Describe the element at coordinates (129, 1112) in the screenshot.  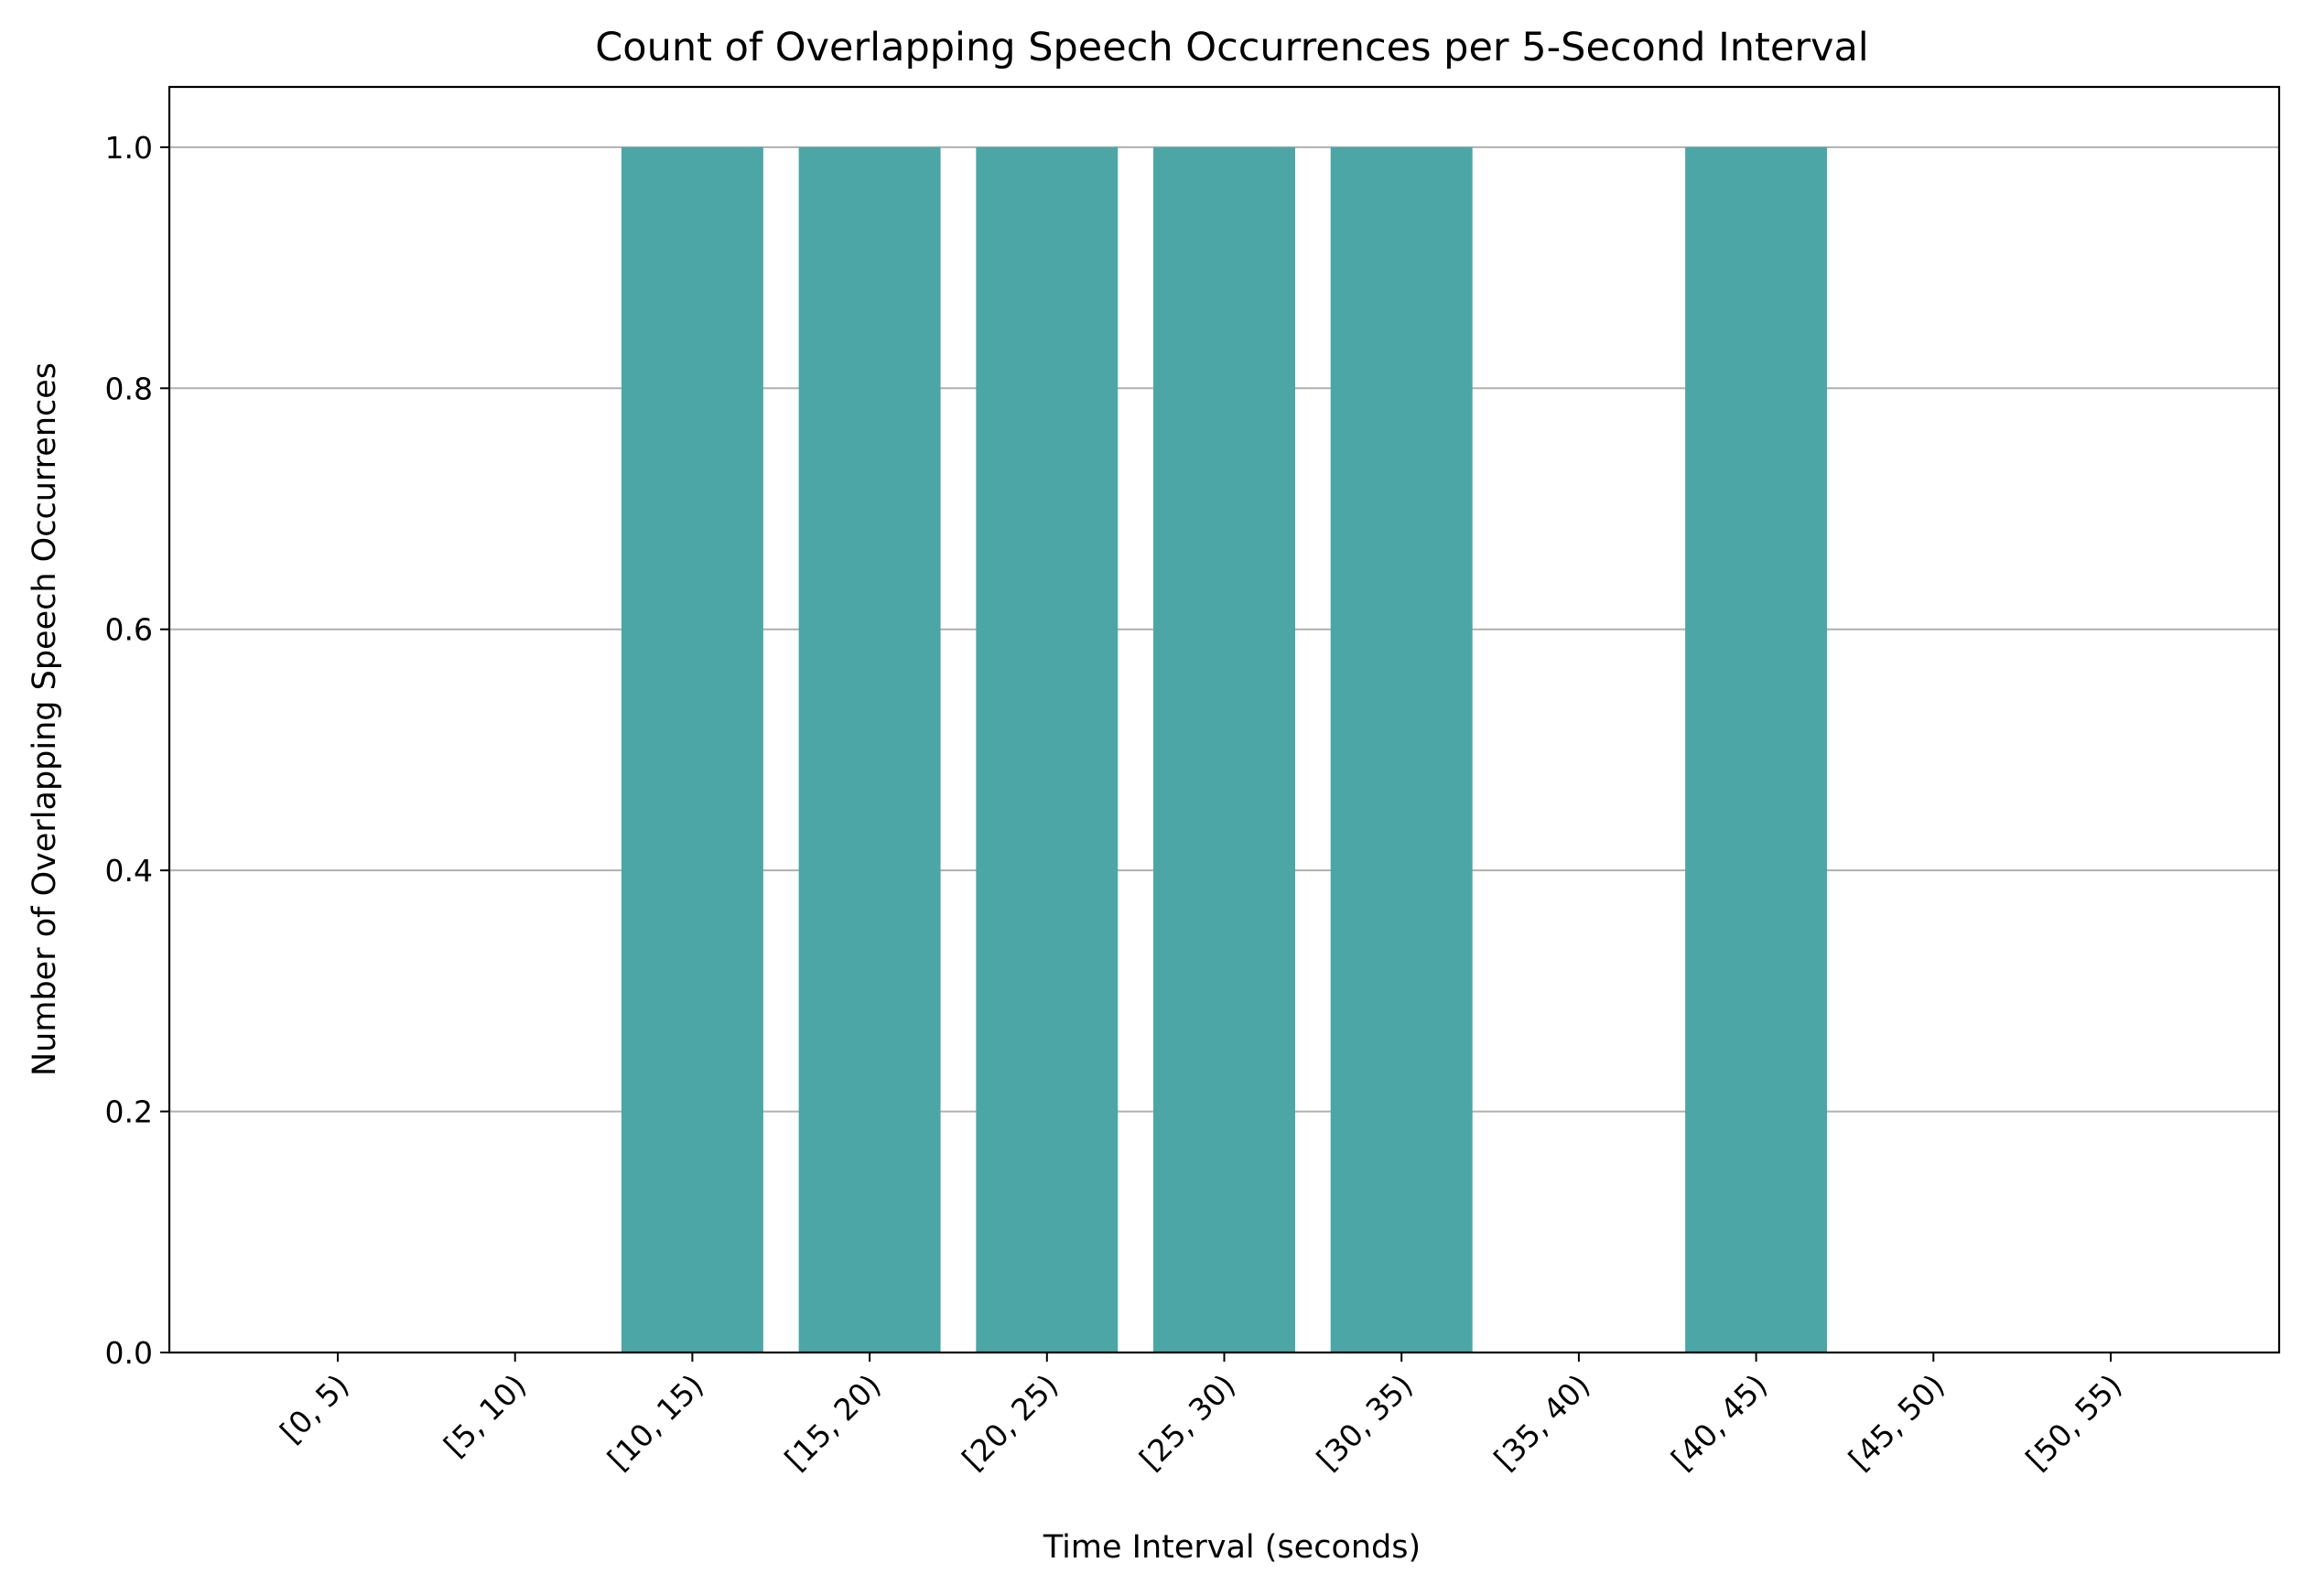
I see `y-tick-label: 0.2` at that location.